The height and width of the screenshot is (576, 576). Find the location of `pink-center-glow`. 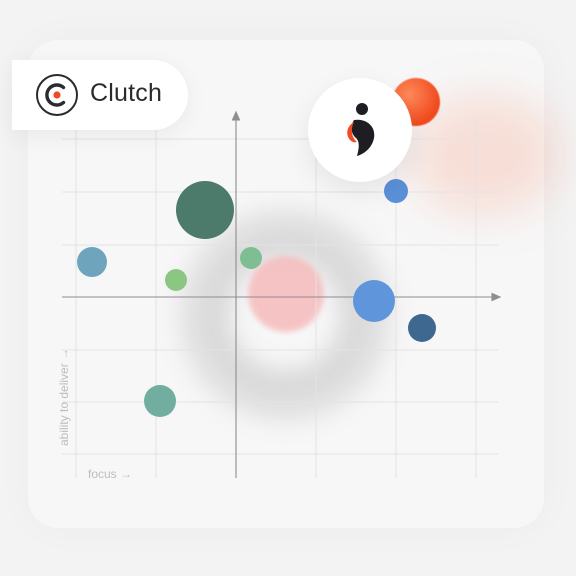

pink-center-glow is located at coordinates (286, 294).